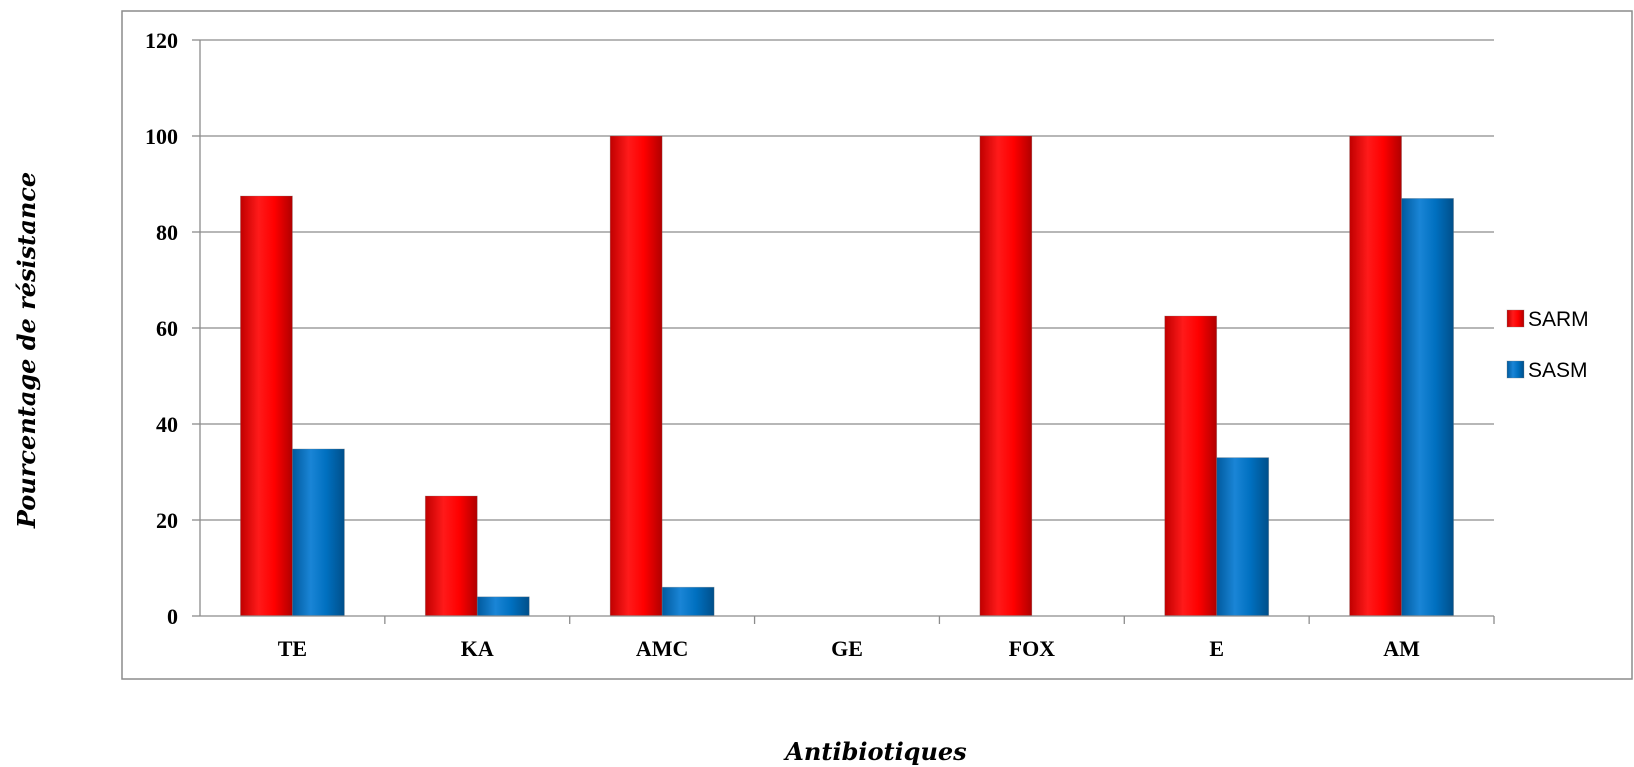 The height and width of the screenshot is (767, 1634). What do you see at coordinates (1558, 319) in the screenshot?
I see `legend-label-sarm: SARM` at bounding box center [1558, 319].